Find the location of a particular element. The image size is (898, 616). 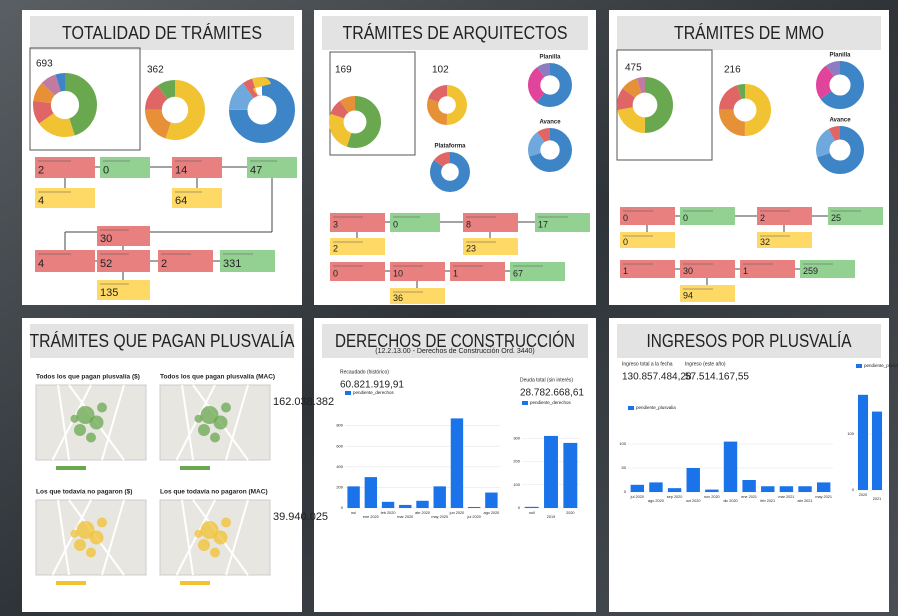

kpi-value: 130.857.484,28 is located at coordinates (657, 377).